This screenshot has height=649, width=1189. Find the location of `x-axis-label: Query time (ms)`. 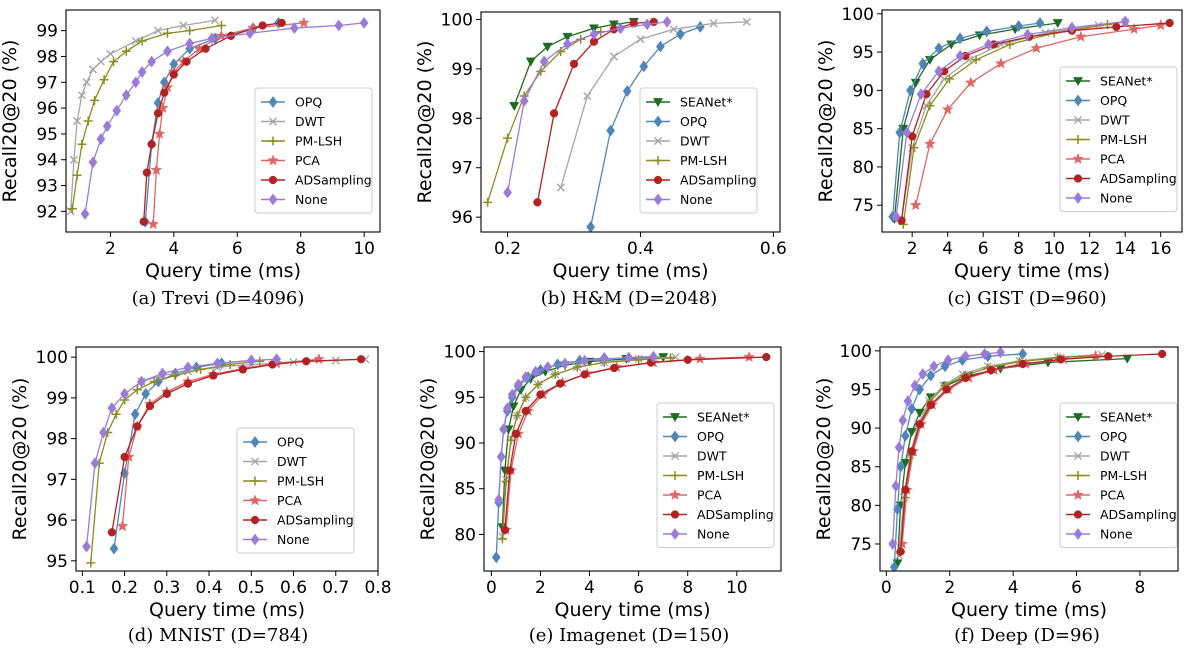

x-axis-label: Query time (ms) is located at coordinates (223, 271).